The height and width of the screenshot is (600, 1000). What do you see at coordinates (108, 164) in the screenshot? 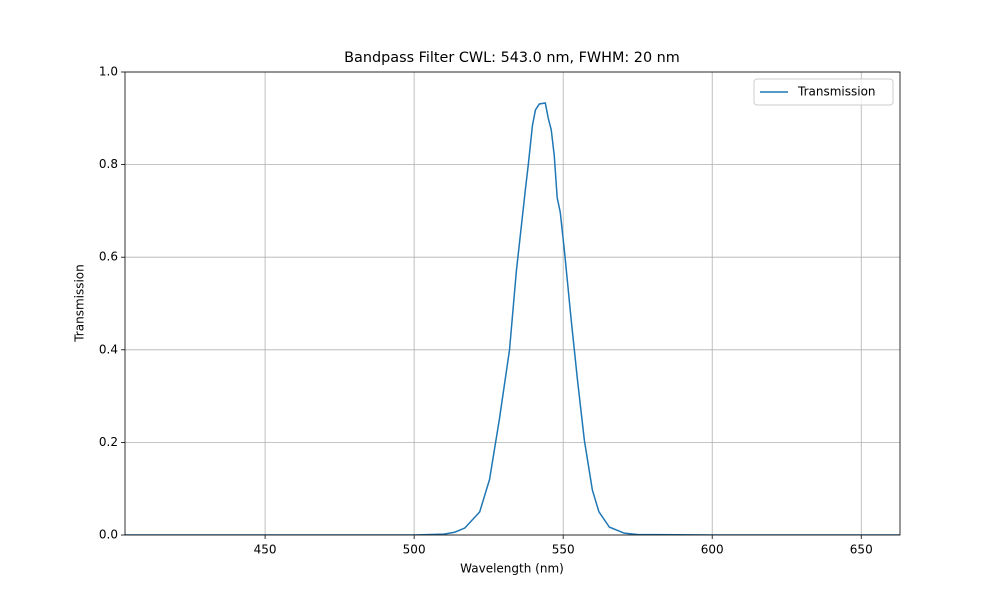
I see `y-tick-label: 0.8` at bounding box center [108, 164].